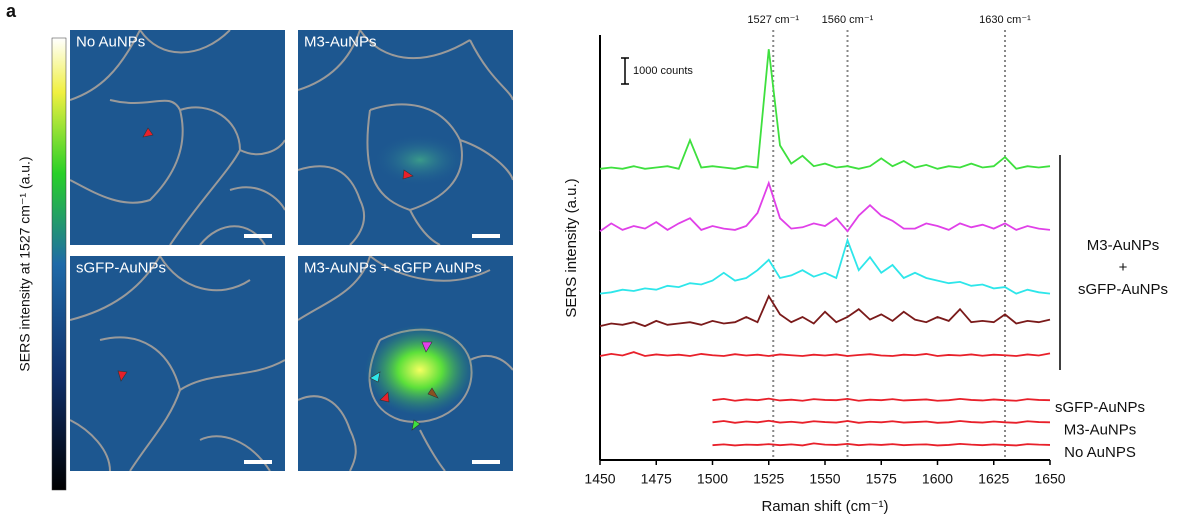 Image resolution: width=1189 pixels, height=524 pixels. What do you see at coordinates (11, 11) in the screenshot?
I see `panel-label: a` at bounding box center [11, 11].